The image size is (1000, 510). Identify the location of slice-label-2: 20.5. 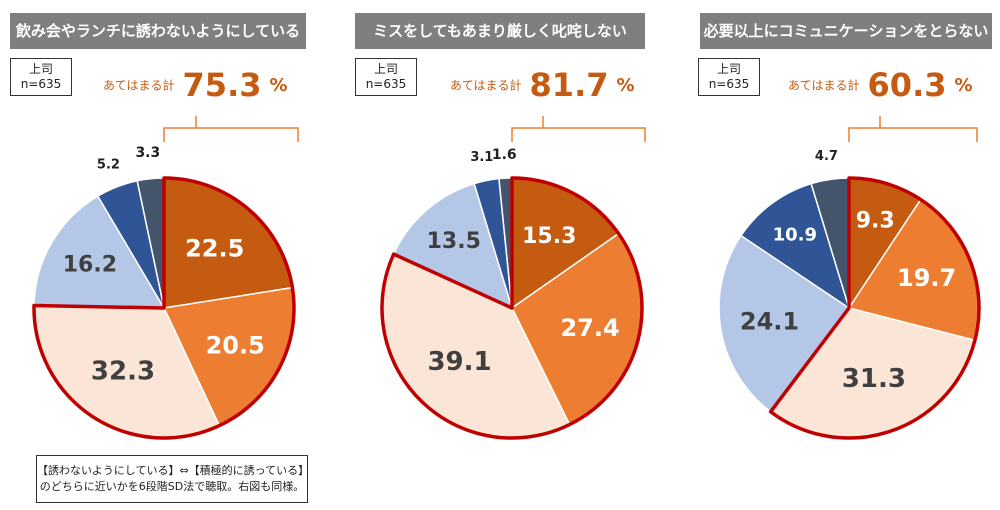
(235, 346).